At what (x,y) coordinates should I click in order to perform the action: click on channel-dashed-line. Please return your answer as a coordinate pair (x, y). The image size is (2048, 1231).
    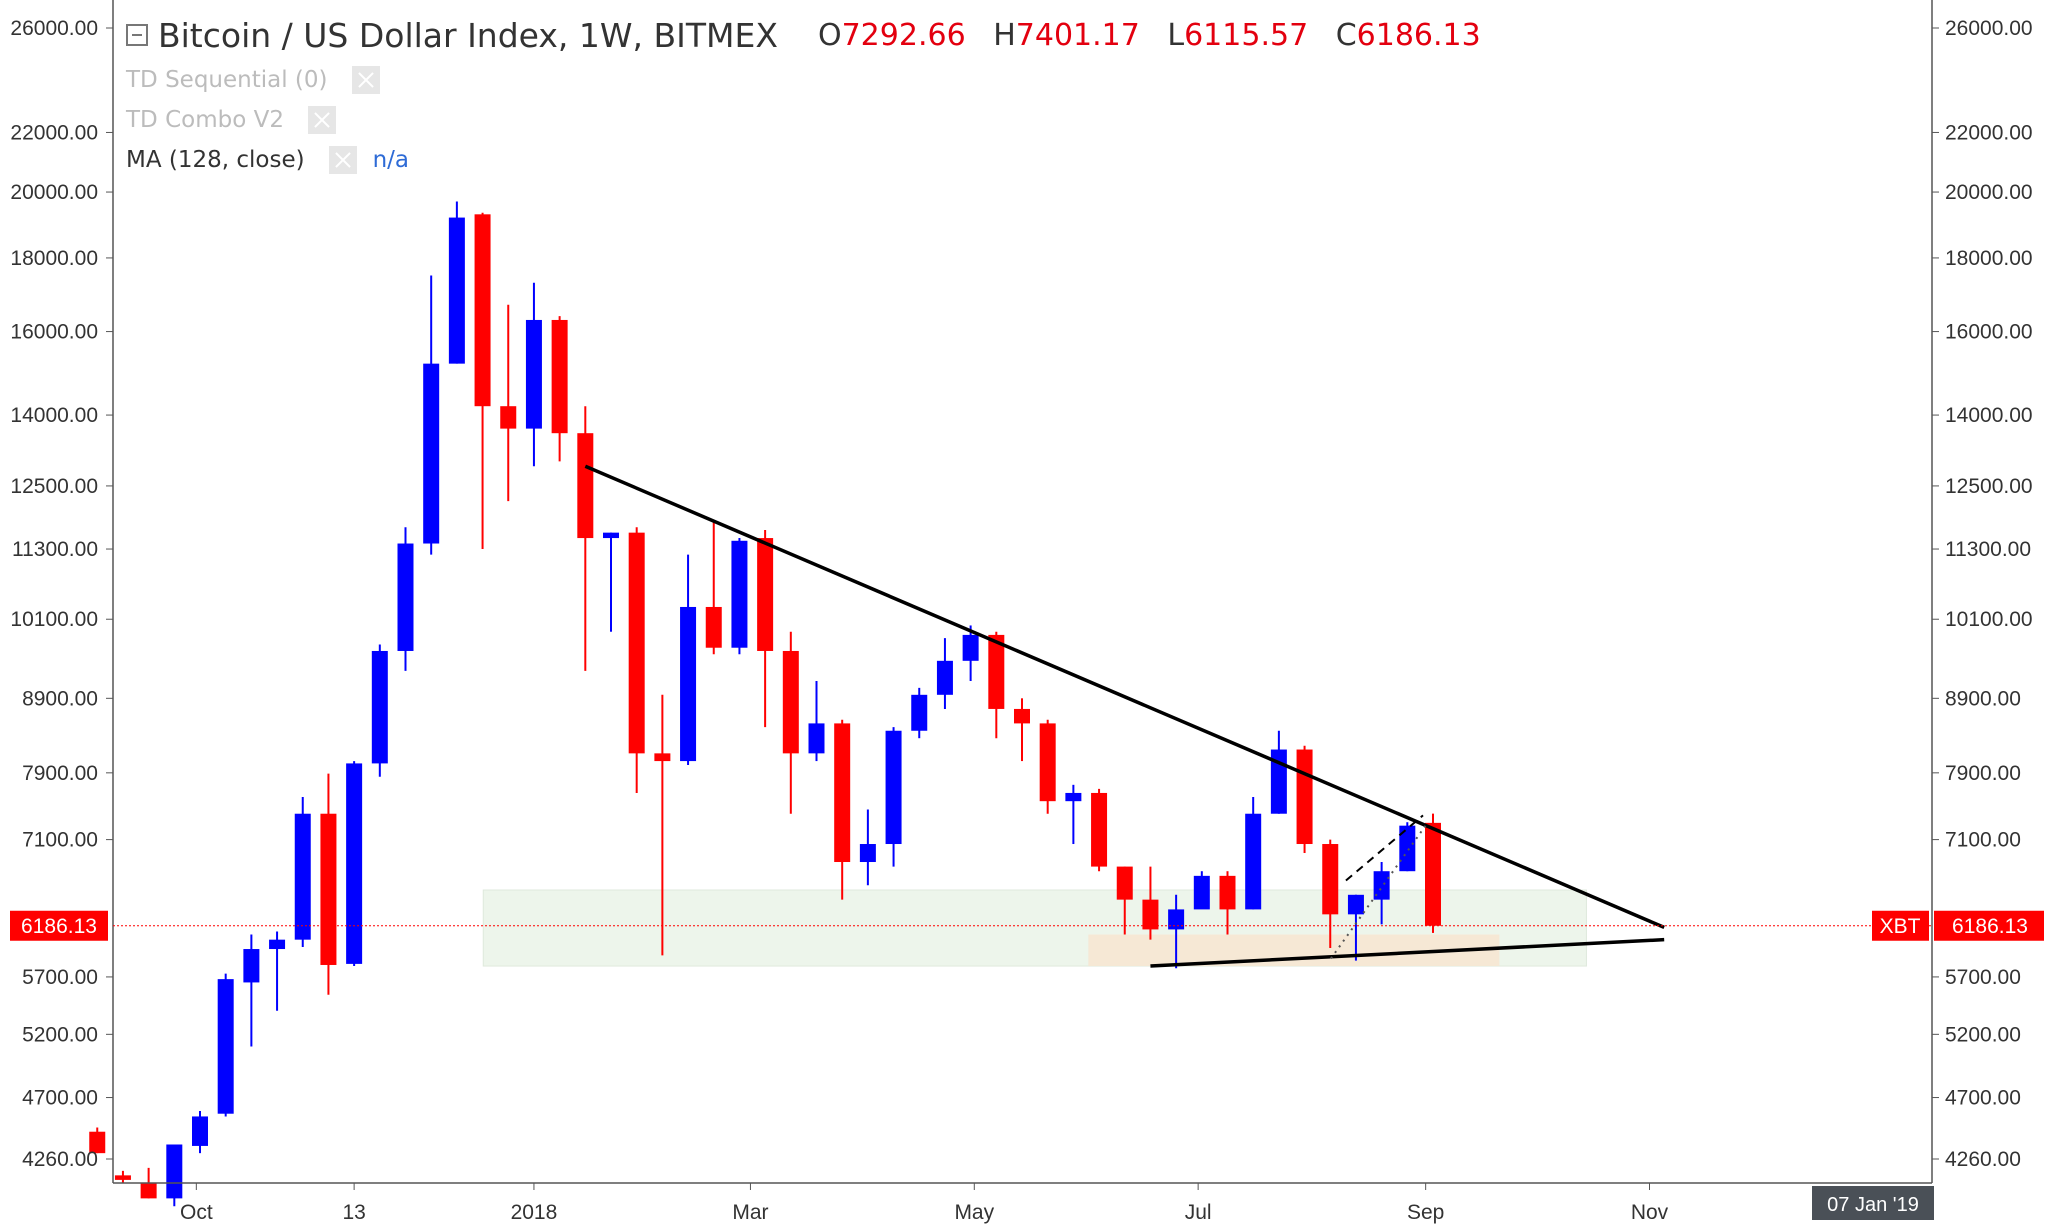
    Looking at the image, I should click on (1384, 848).